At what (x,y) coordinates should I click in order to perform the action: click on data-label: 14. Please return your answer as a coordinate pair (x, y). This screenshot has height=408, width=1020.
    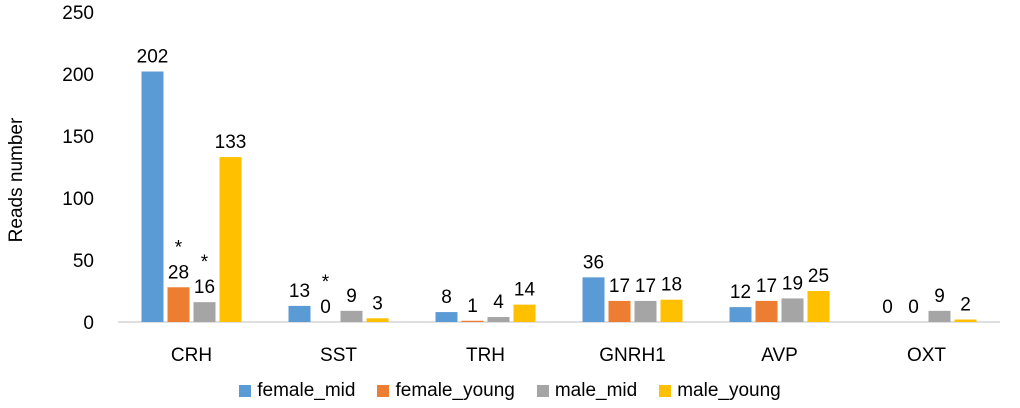
    Looking at the image, I should click on (525, 290).